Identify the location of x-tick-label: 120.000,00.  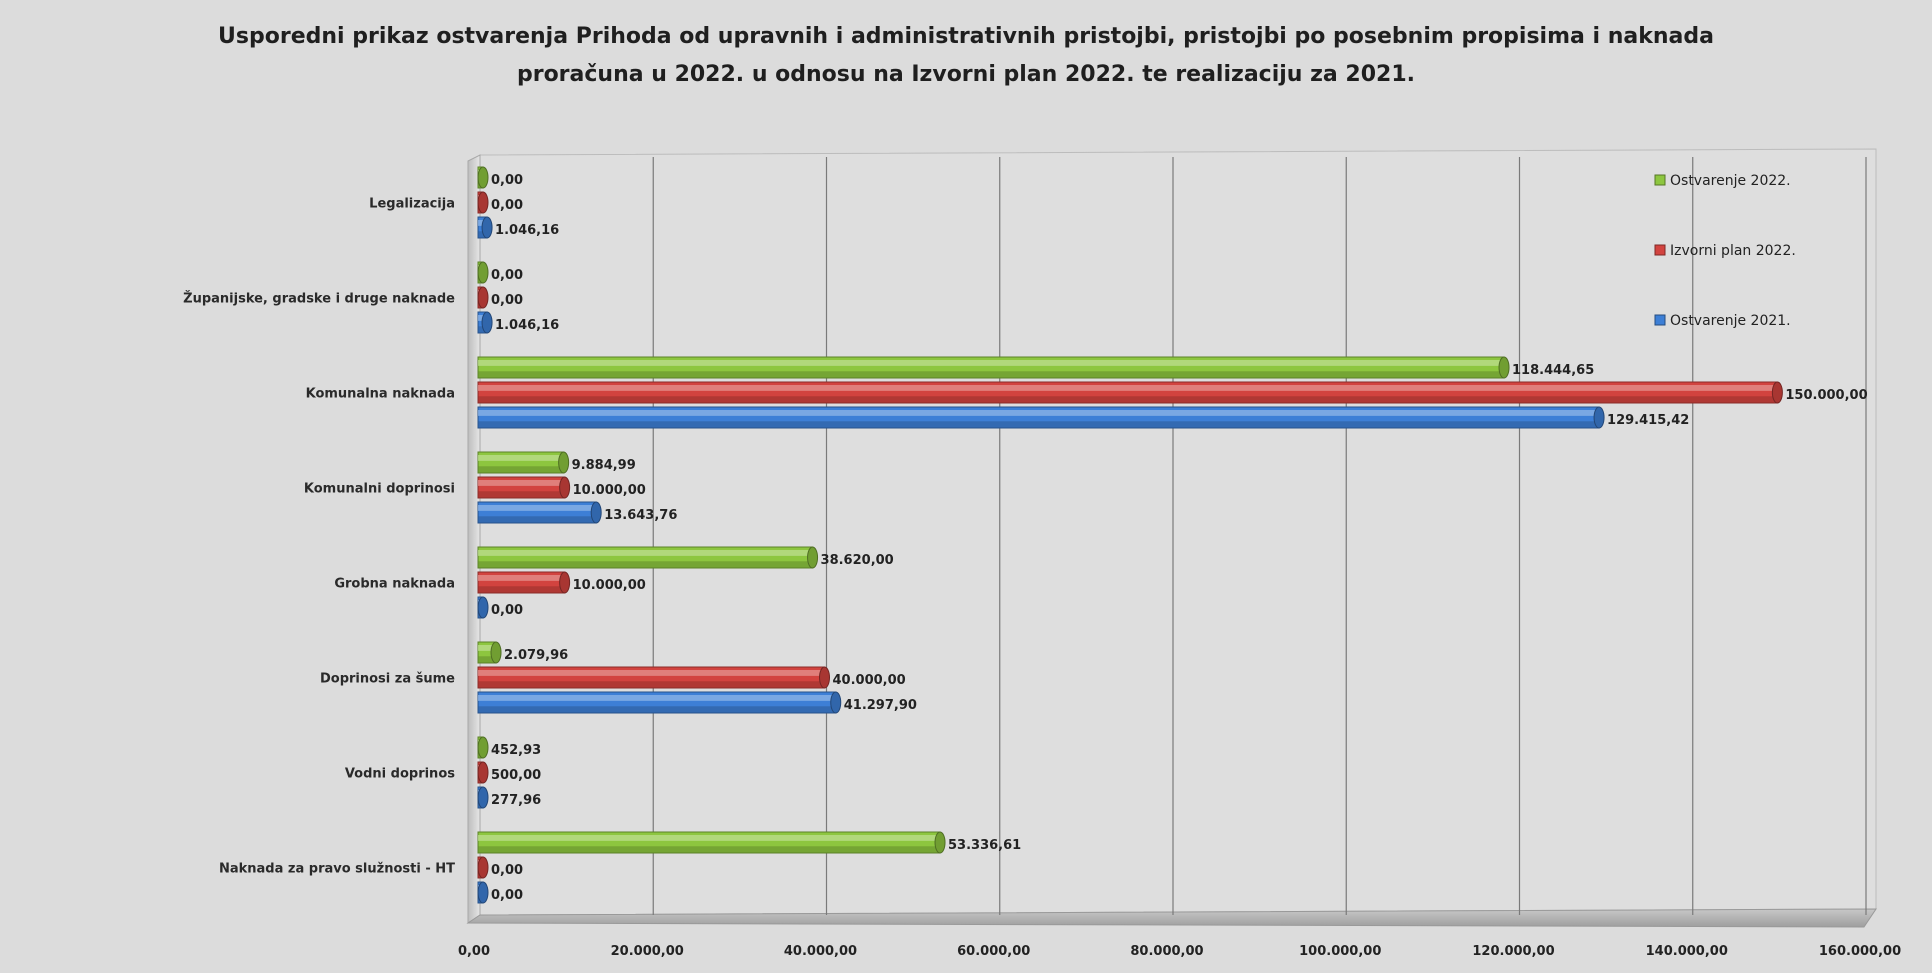
(1513, 951).